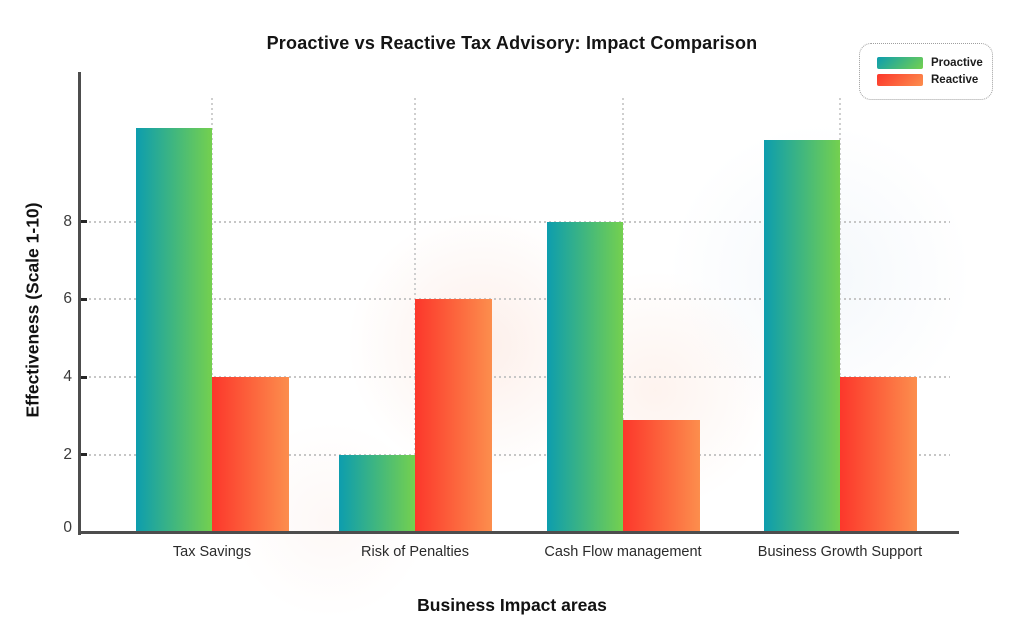 This screenshot has height=640, width=1024. I want to click on legend-item-proactive: Proactive, so click(934, 63).